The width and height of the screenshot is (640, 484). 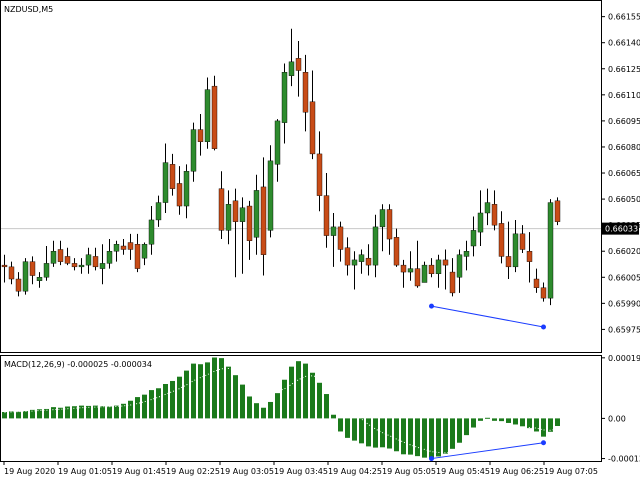 What do you see at coordinates (624, 459) in the screenshot?
I see `macd-tick-label: -0.000132` at bounding box center [624, 459].